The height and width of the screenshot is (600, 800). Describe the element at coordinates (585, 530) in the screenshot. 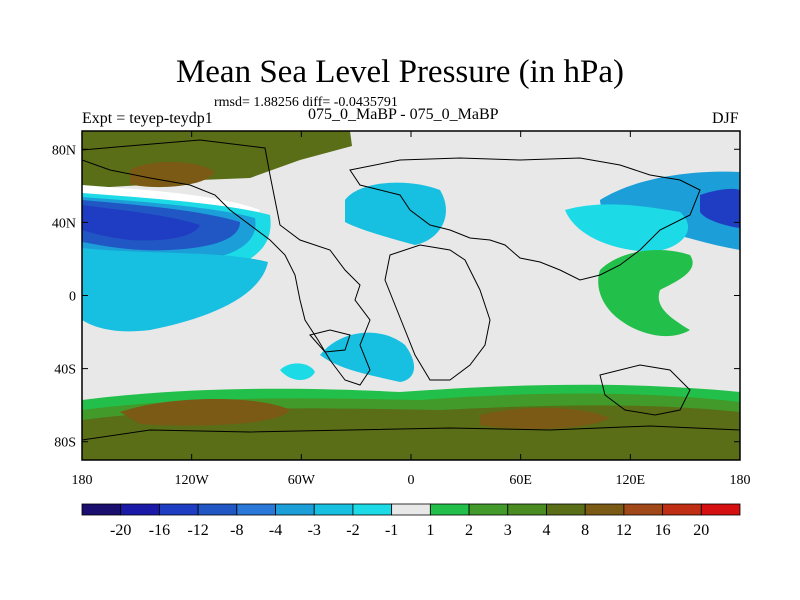

I see `colorbar-label: 8` at that location.